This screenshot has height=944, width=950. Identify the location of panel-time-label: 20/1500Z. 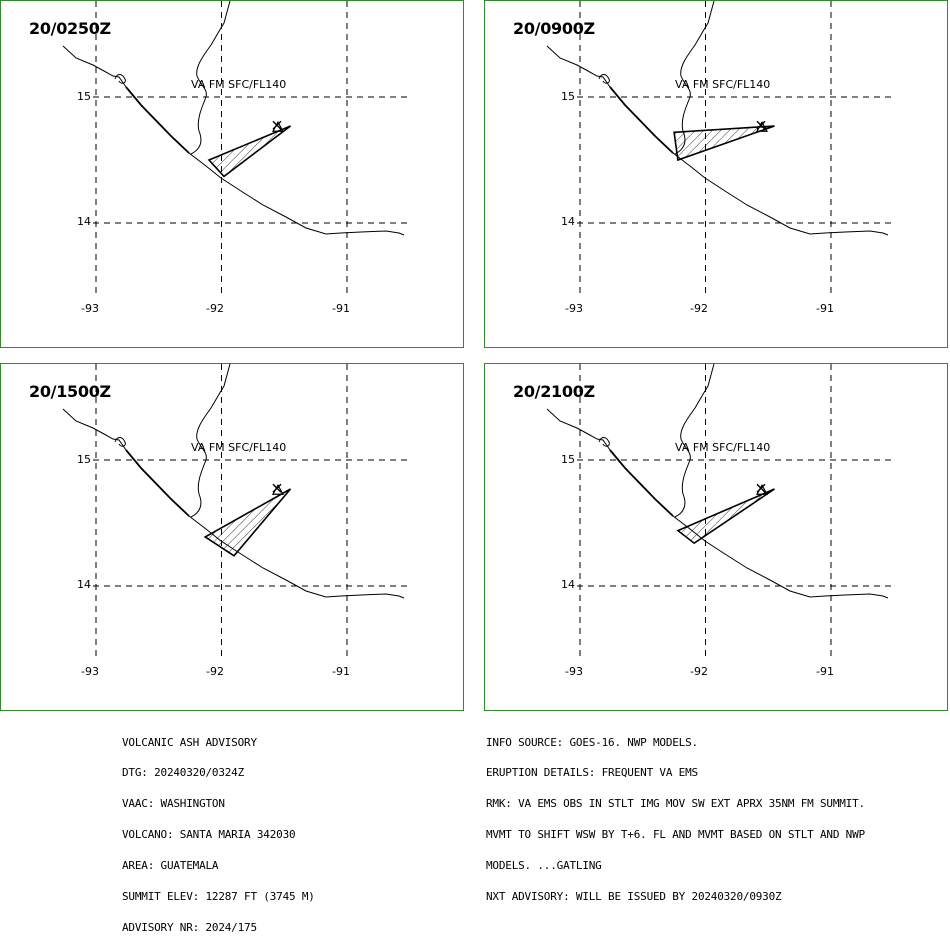
(70, 391).